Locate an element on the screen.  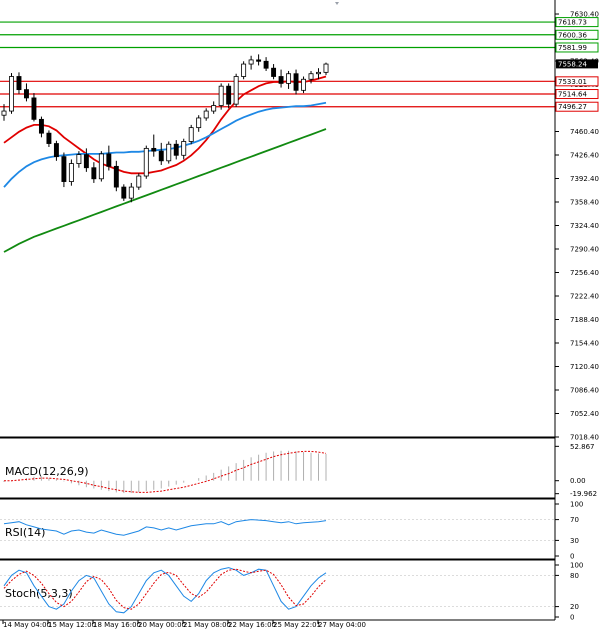
price-tick-label: 7460.40 is located at coordinates (584, 132).